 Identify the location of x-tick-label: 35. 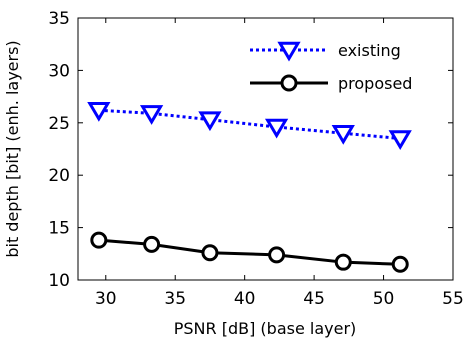
(175, 299).